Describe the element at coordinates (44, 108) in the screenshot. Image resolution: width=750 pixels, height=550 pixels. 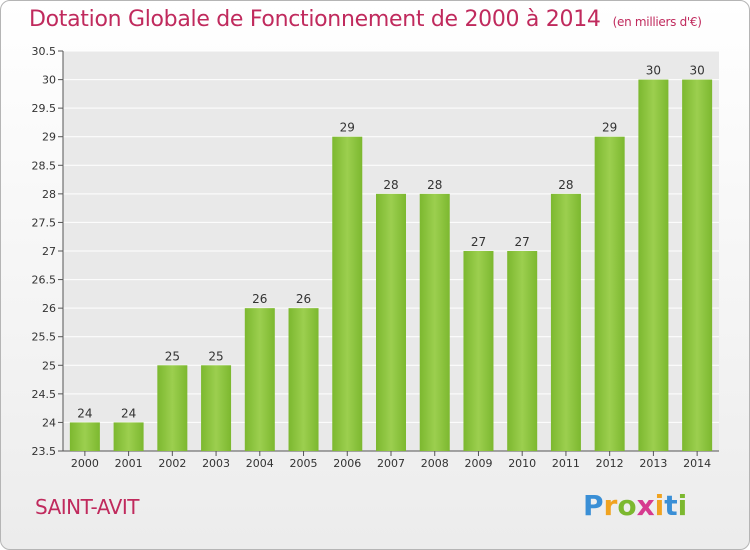
I see `y-tick-label: 29.5` at that location.